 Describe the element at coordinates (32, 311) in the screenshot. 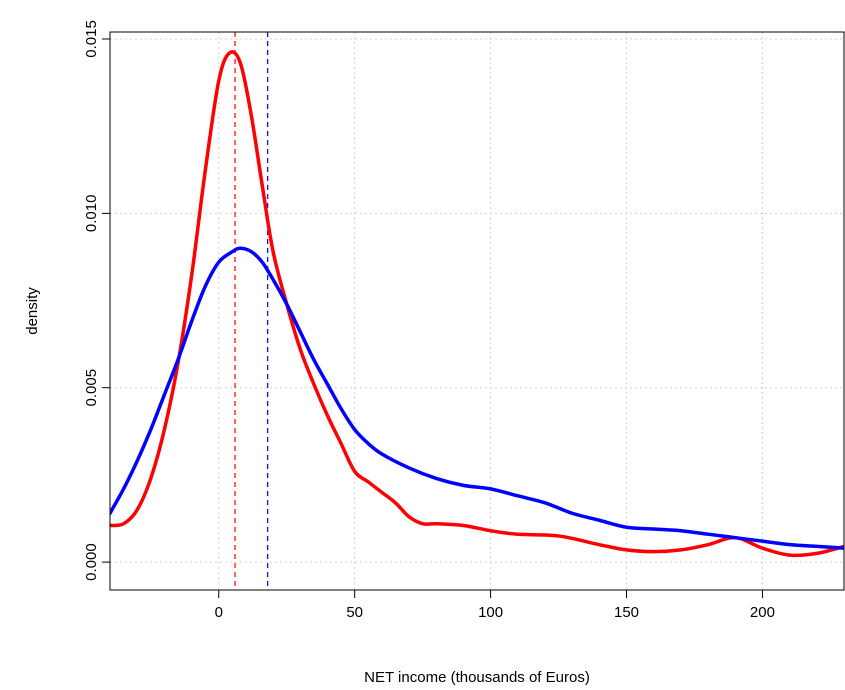

I see `y-axis-label: density` at that location.